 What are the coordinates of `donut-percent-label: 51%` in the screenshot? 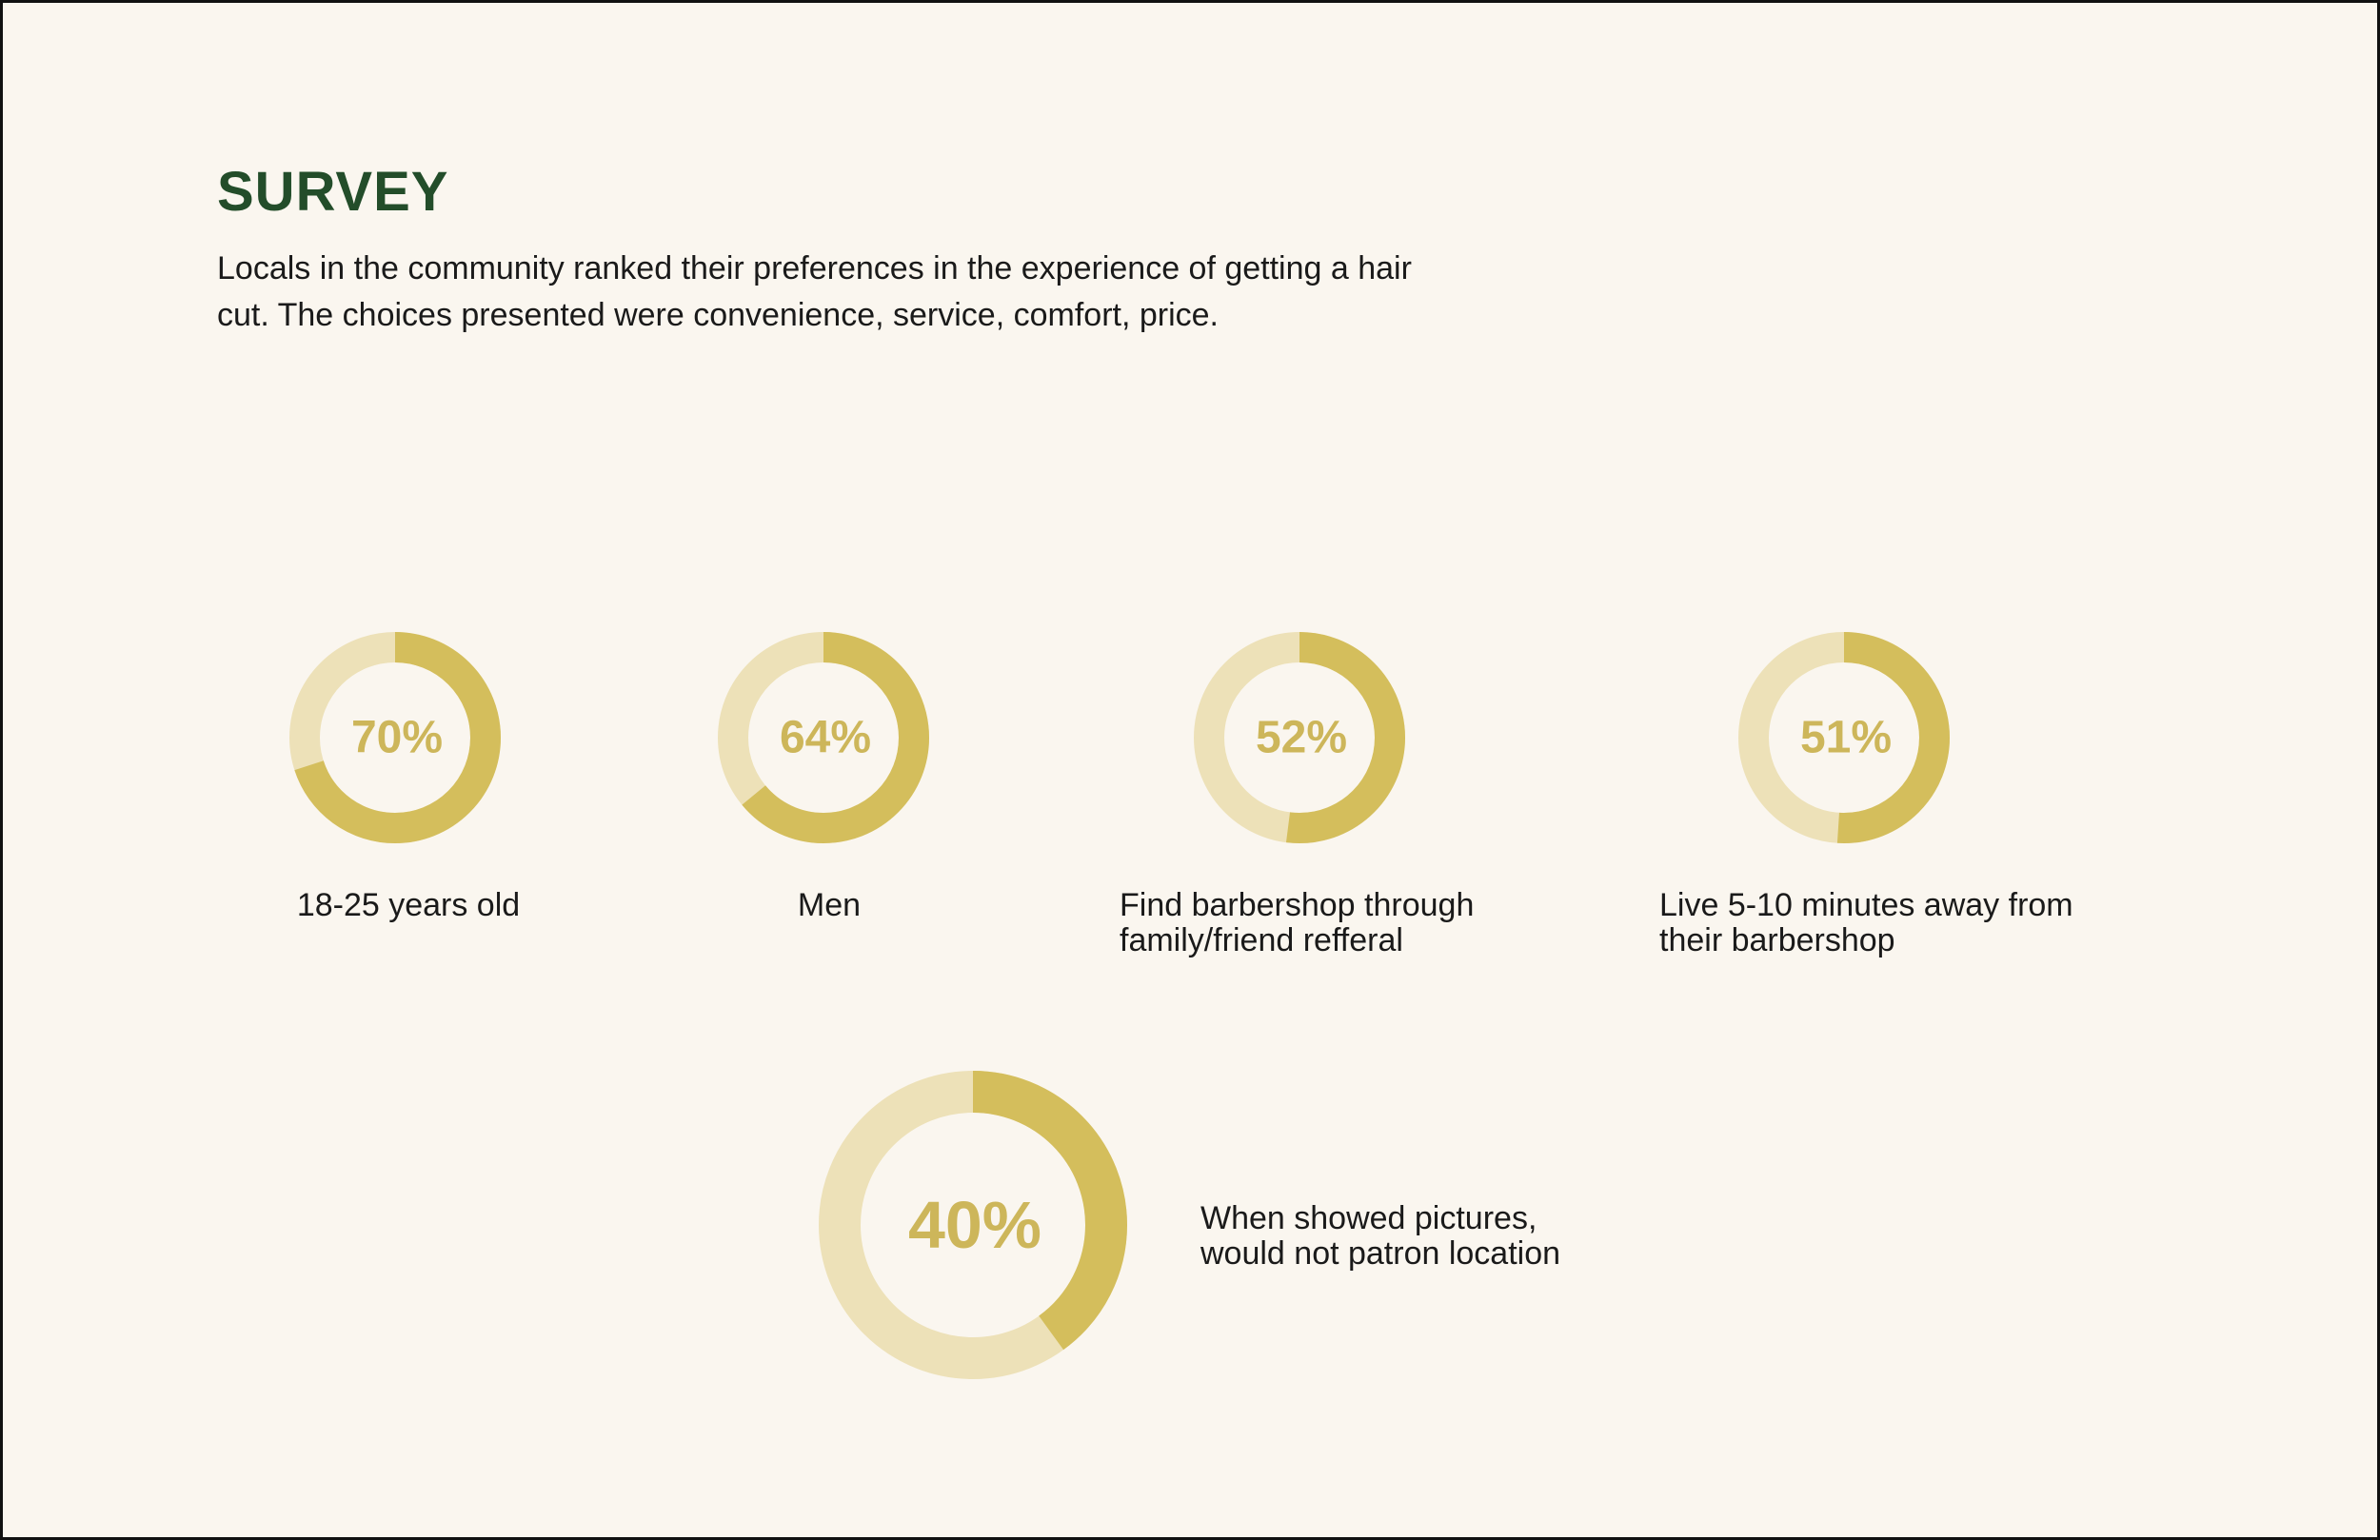 It's located at (1846, 738).